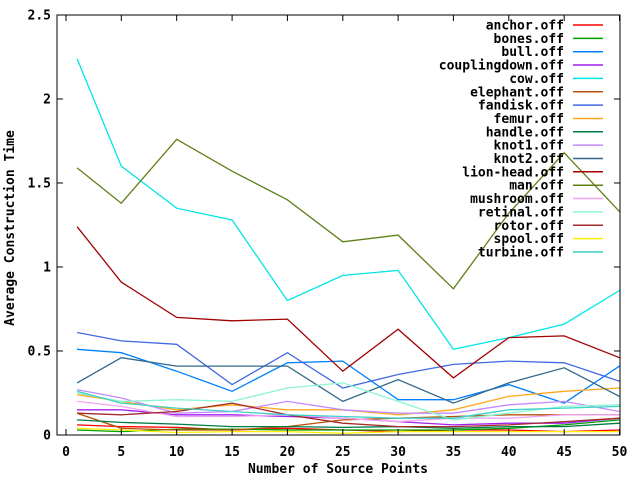 Image resolution: width=640 pixels, height=480 pixels. Describe the element at coordinates (39, 184) in the screenshot. I see `y-tick-label: 1.5` at that location.